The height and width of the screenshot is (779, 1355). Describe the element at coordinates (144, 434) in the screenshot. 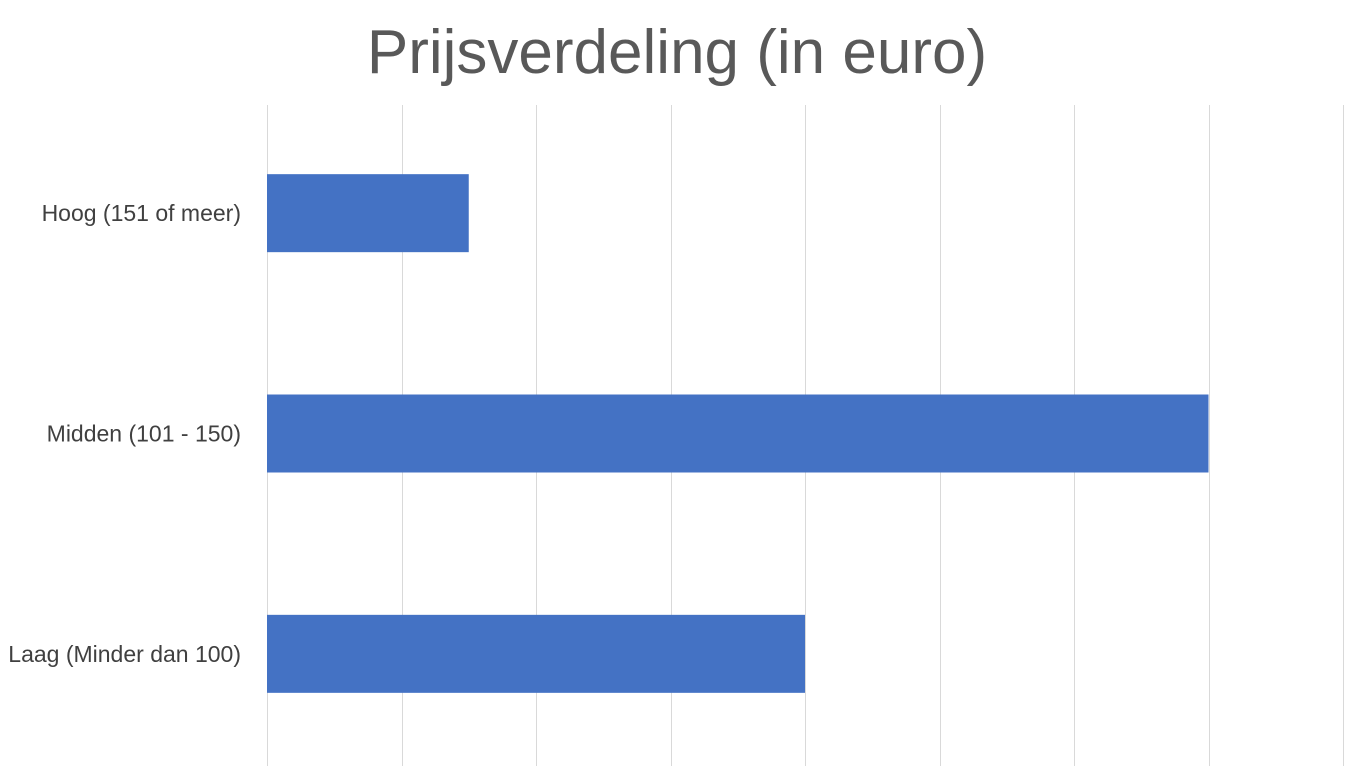

I see `category-label-1: Midden (101 - 150)` at that location.